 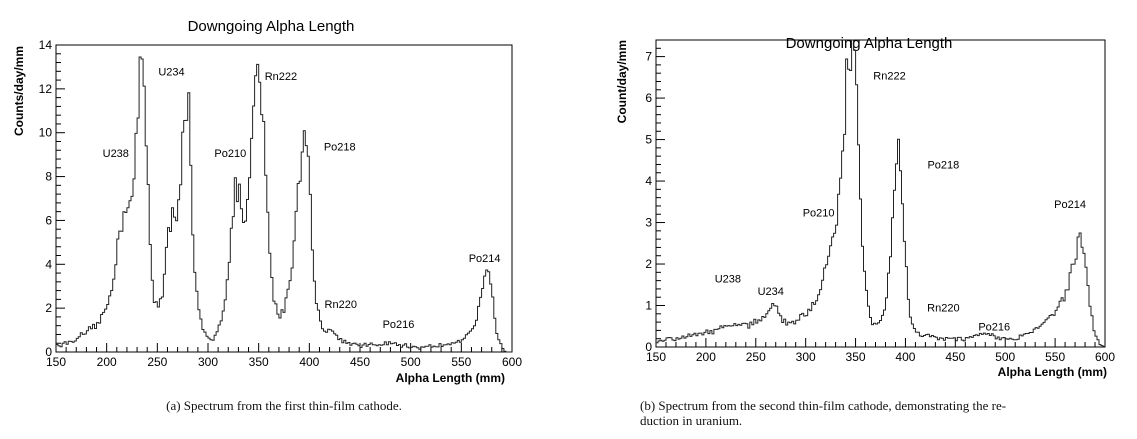 What do you see at coordinates (994, 327) in the screenshot?
I see `chart-b-annotation: Po216` at bounding box center [994, 327].